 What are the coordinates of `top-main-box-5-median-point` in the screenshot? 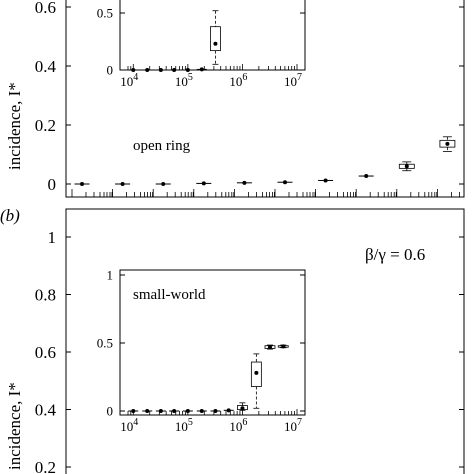 It's located at (285, 182).